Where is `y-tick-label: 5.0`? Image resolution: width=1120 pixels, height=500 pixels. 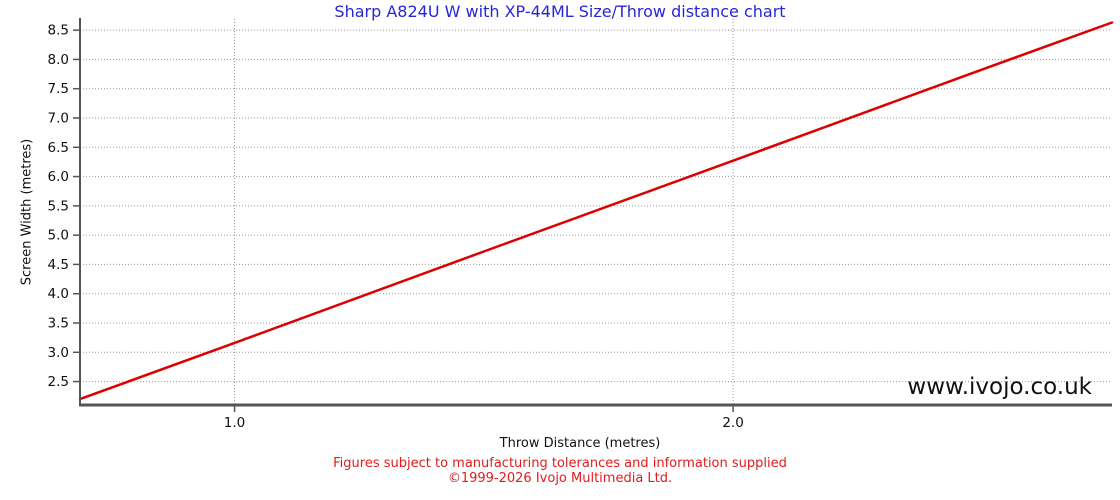 y-tick-label: 5.0 is located at coordinates (58, 236).